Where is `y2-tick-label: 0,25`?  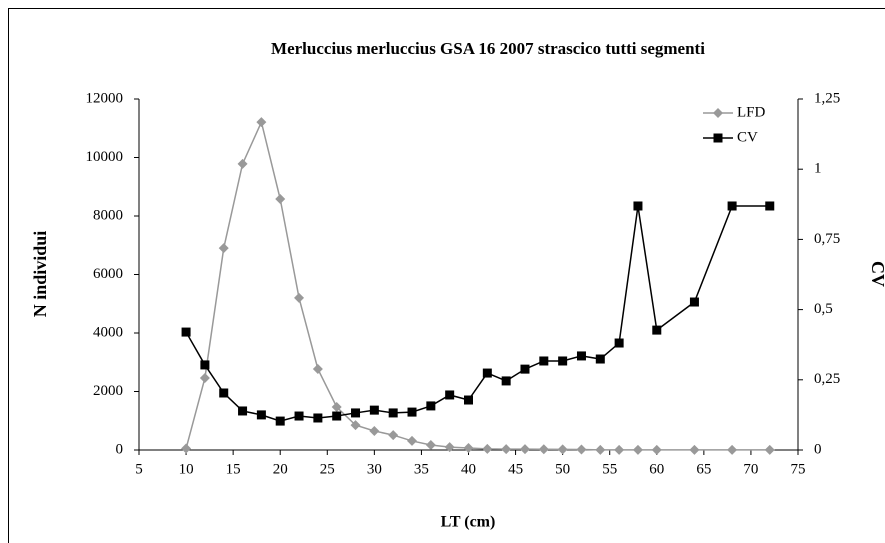
y2-tick-label: 0,25 is located at coordinates (827, 379).